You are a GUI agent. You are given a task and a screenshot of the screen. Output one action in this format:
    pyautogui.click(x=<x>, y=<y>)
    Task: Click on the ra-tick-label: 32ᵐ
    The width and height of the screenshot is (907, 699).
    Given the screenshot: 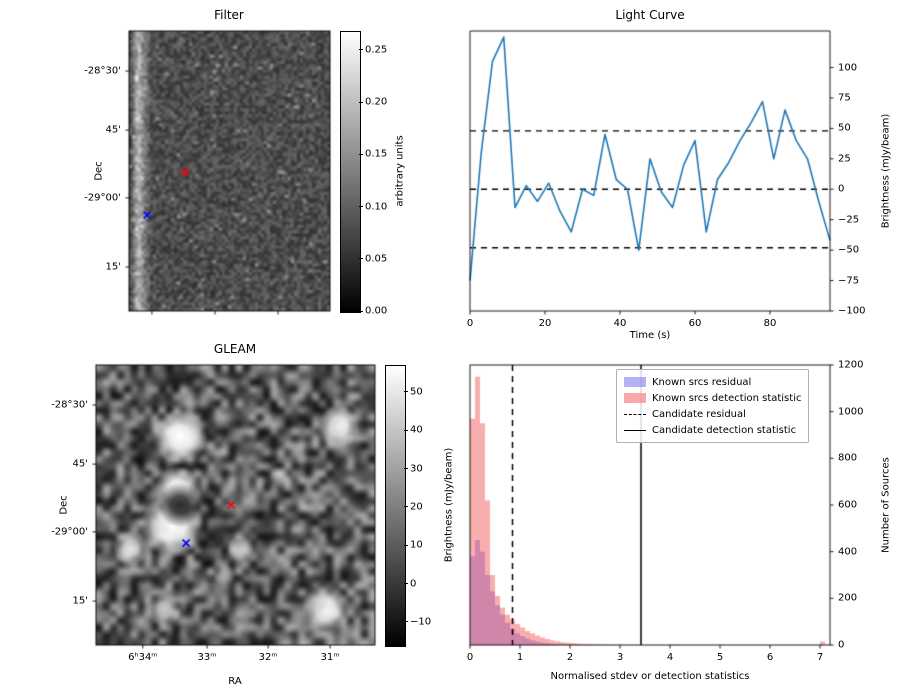 What is the action you would take?
    pyautogui.click(x=268, y=657)
    